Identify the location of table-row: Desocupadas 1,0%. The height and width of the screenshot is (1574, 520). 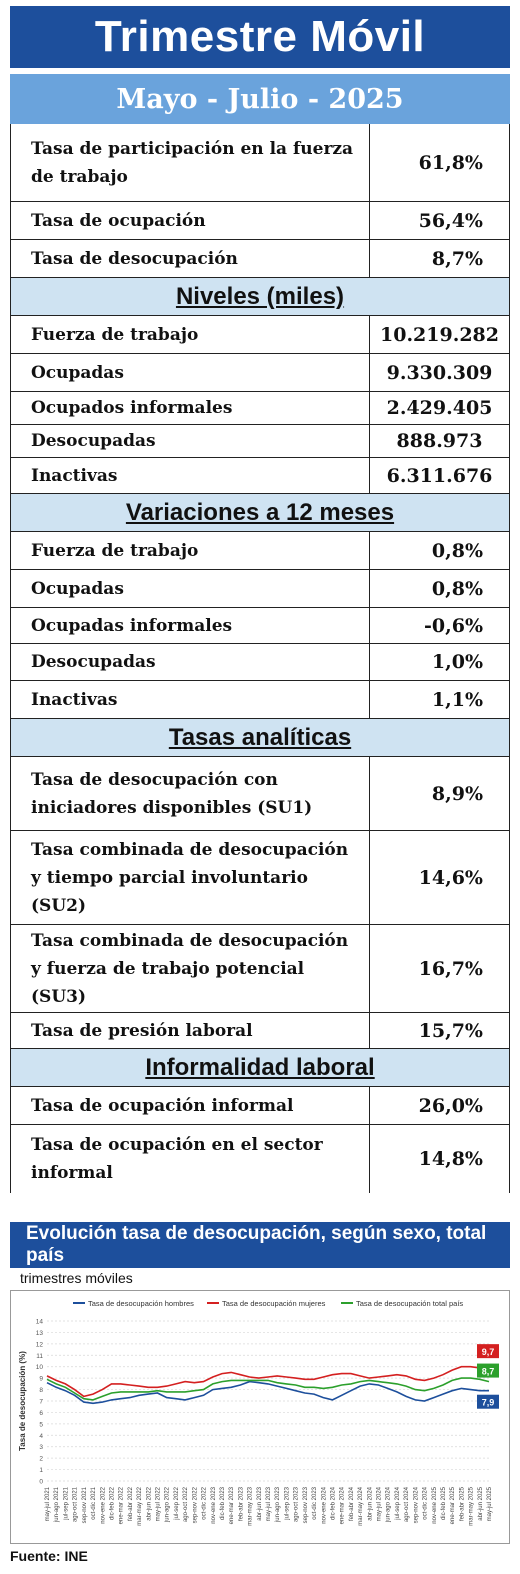
(260, 662).